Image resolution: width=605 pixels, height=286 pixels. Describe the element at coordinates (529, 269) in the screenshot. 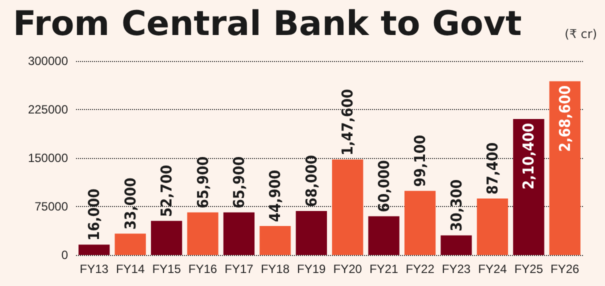

I see `x-tick-label: FY25` at that location.